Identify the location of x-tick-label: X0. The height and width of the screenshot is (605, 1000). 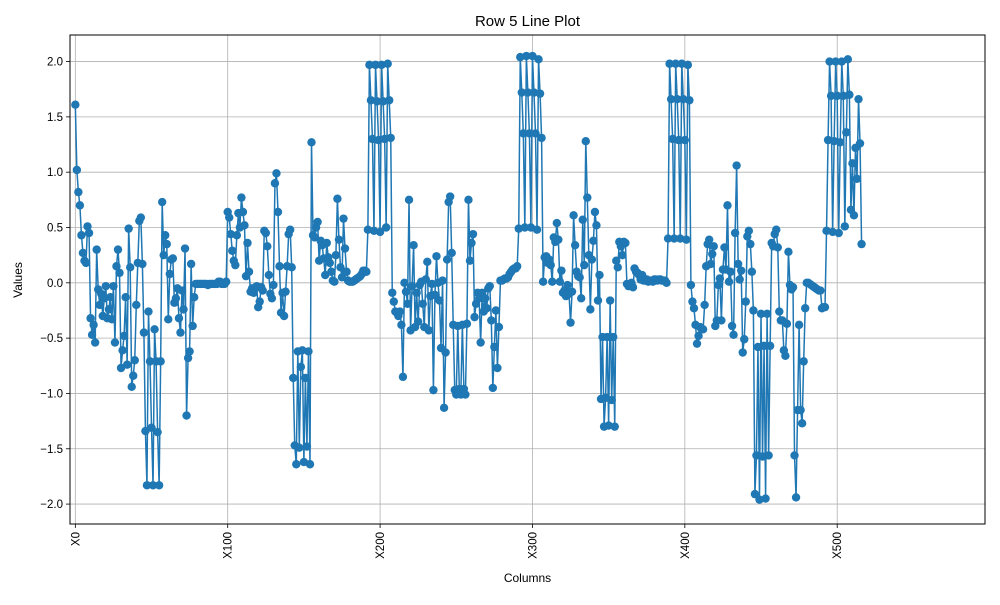
(76, 539).